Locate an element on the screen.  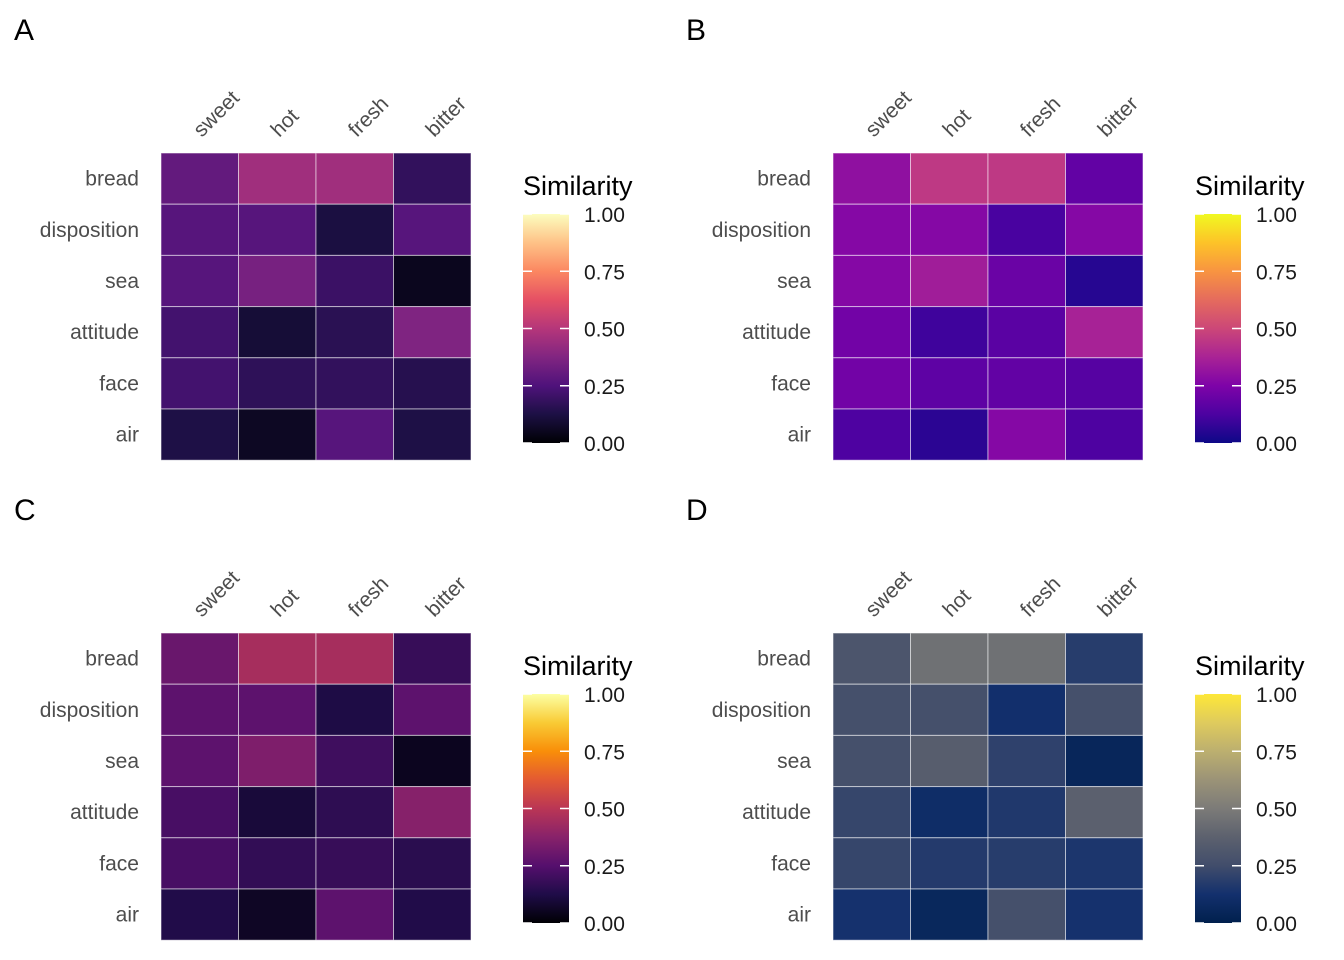
legend-tick-label: 0.75 is located at coordinates (604, 272).